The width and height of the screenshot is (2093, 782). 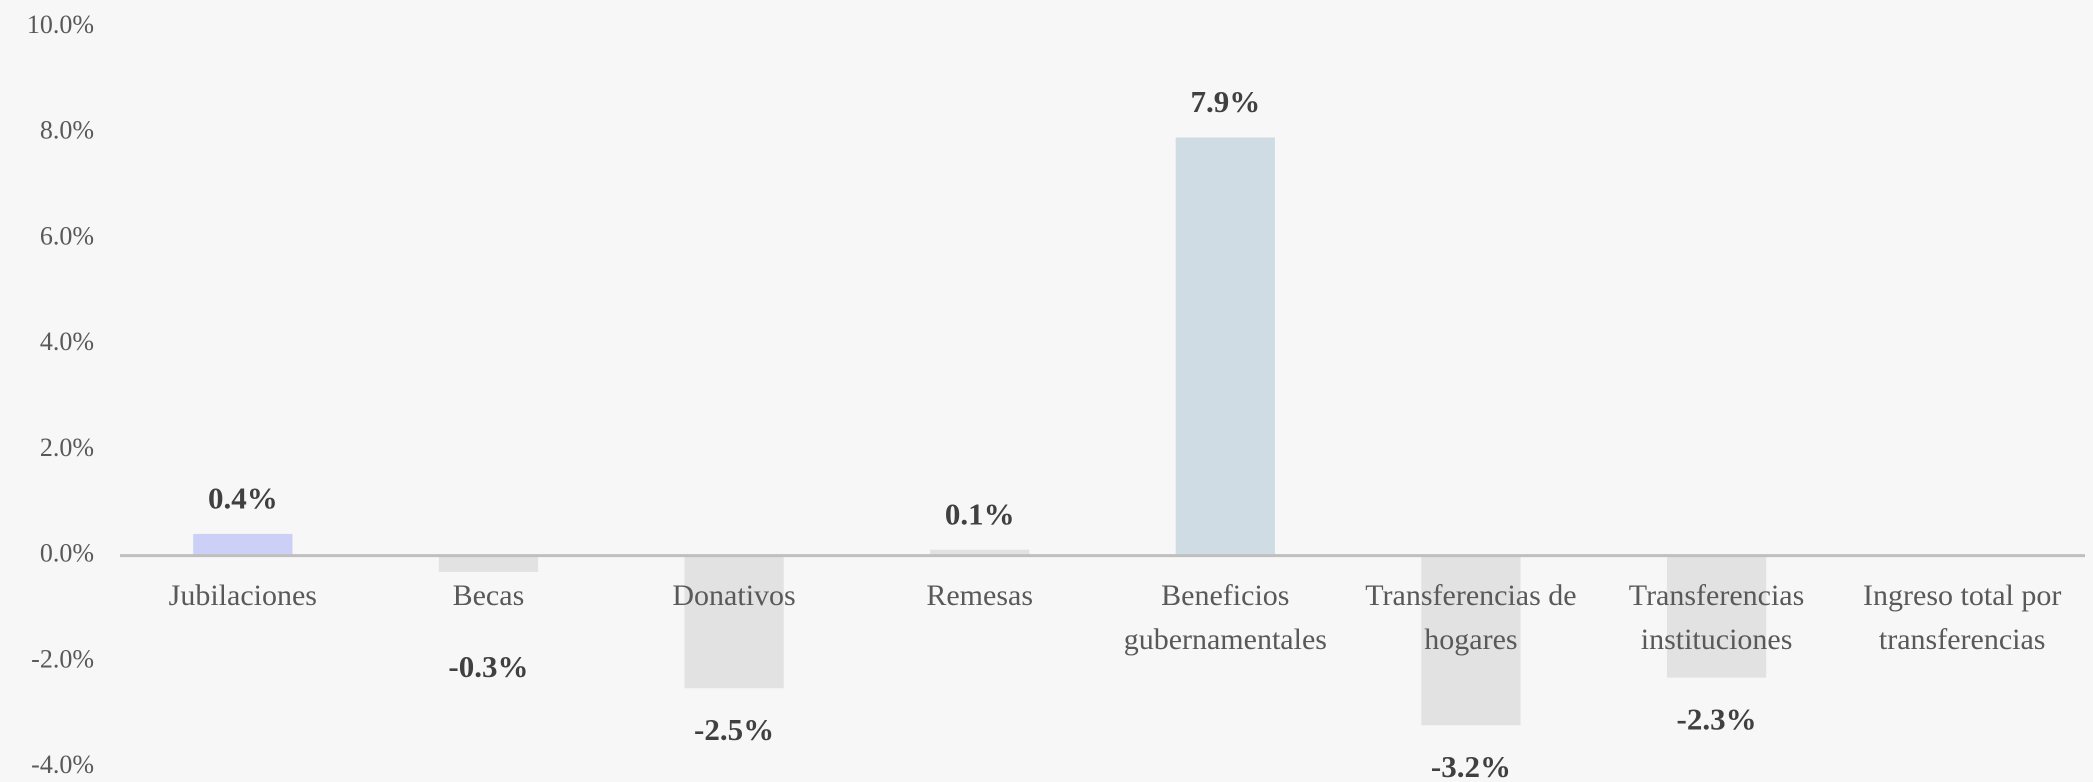 I want to click on x-tick-label: Transferencias instituciones, so click(x=1716, y=617).